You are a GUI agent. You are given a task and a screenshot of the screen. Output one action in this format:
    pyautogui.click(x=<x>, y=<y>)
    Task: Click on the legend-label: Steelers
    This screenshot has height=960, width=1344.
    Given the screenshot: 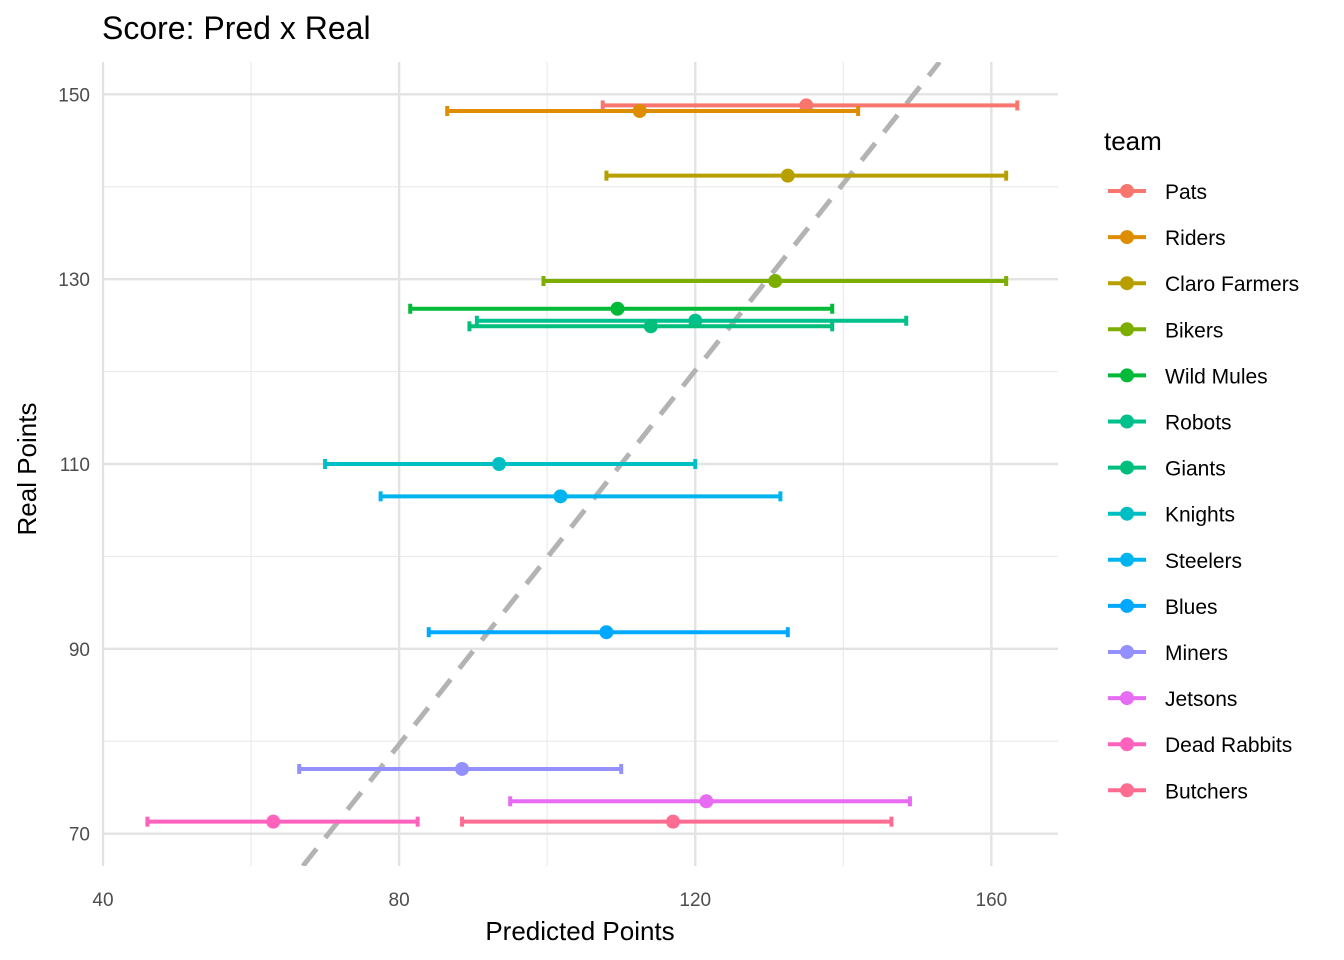 What is the action you would take?
    pyautogui.click(x=1203, y=561)
    